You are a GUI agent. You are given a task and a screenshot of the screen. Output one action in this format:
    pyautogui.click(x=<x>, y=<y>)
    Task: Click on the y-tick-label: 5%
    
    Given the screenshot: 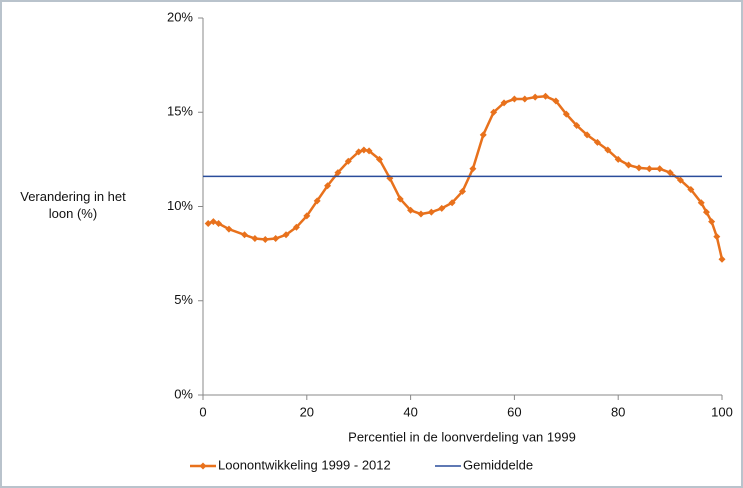 What is the action you would take?
    pyautogui.click(x=183, y=299)
    